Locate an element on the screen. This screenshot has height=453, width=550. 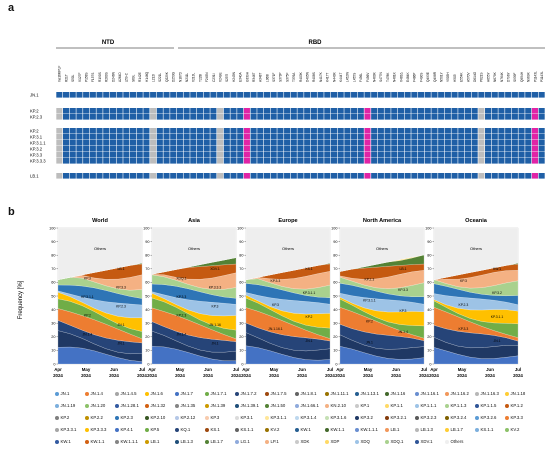
legend-item: KP.1.1 is located at coordinates (394, 405).